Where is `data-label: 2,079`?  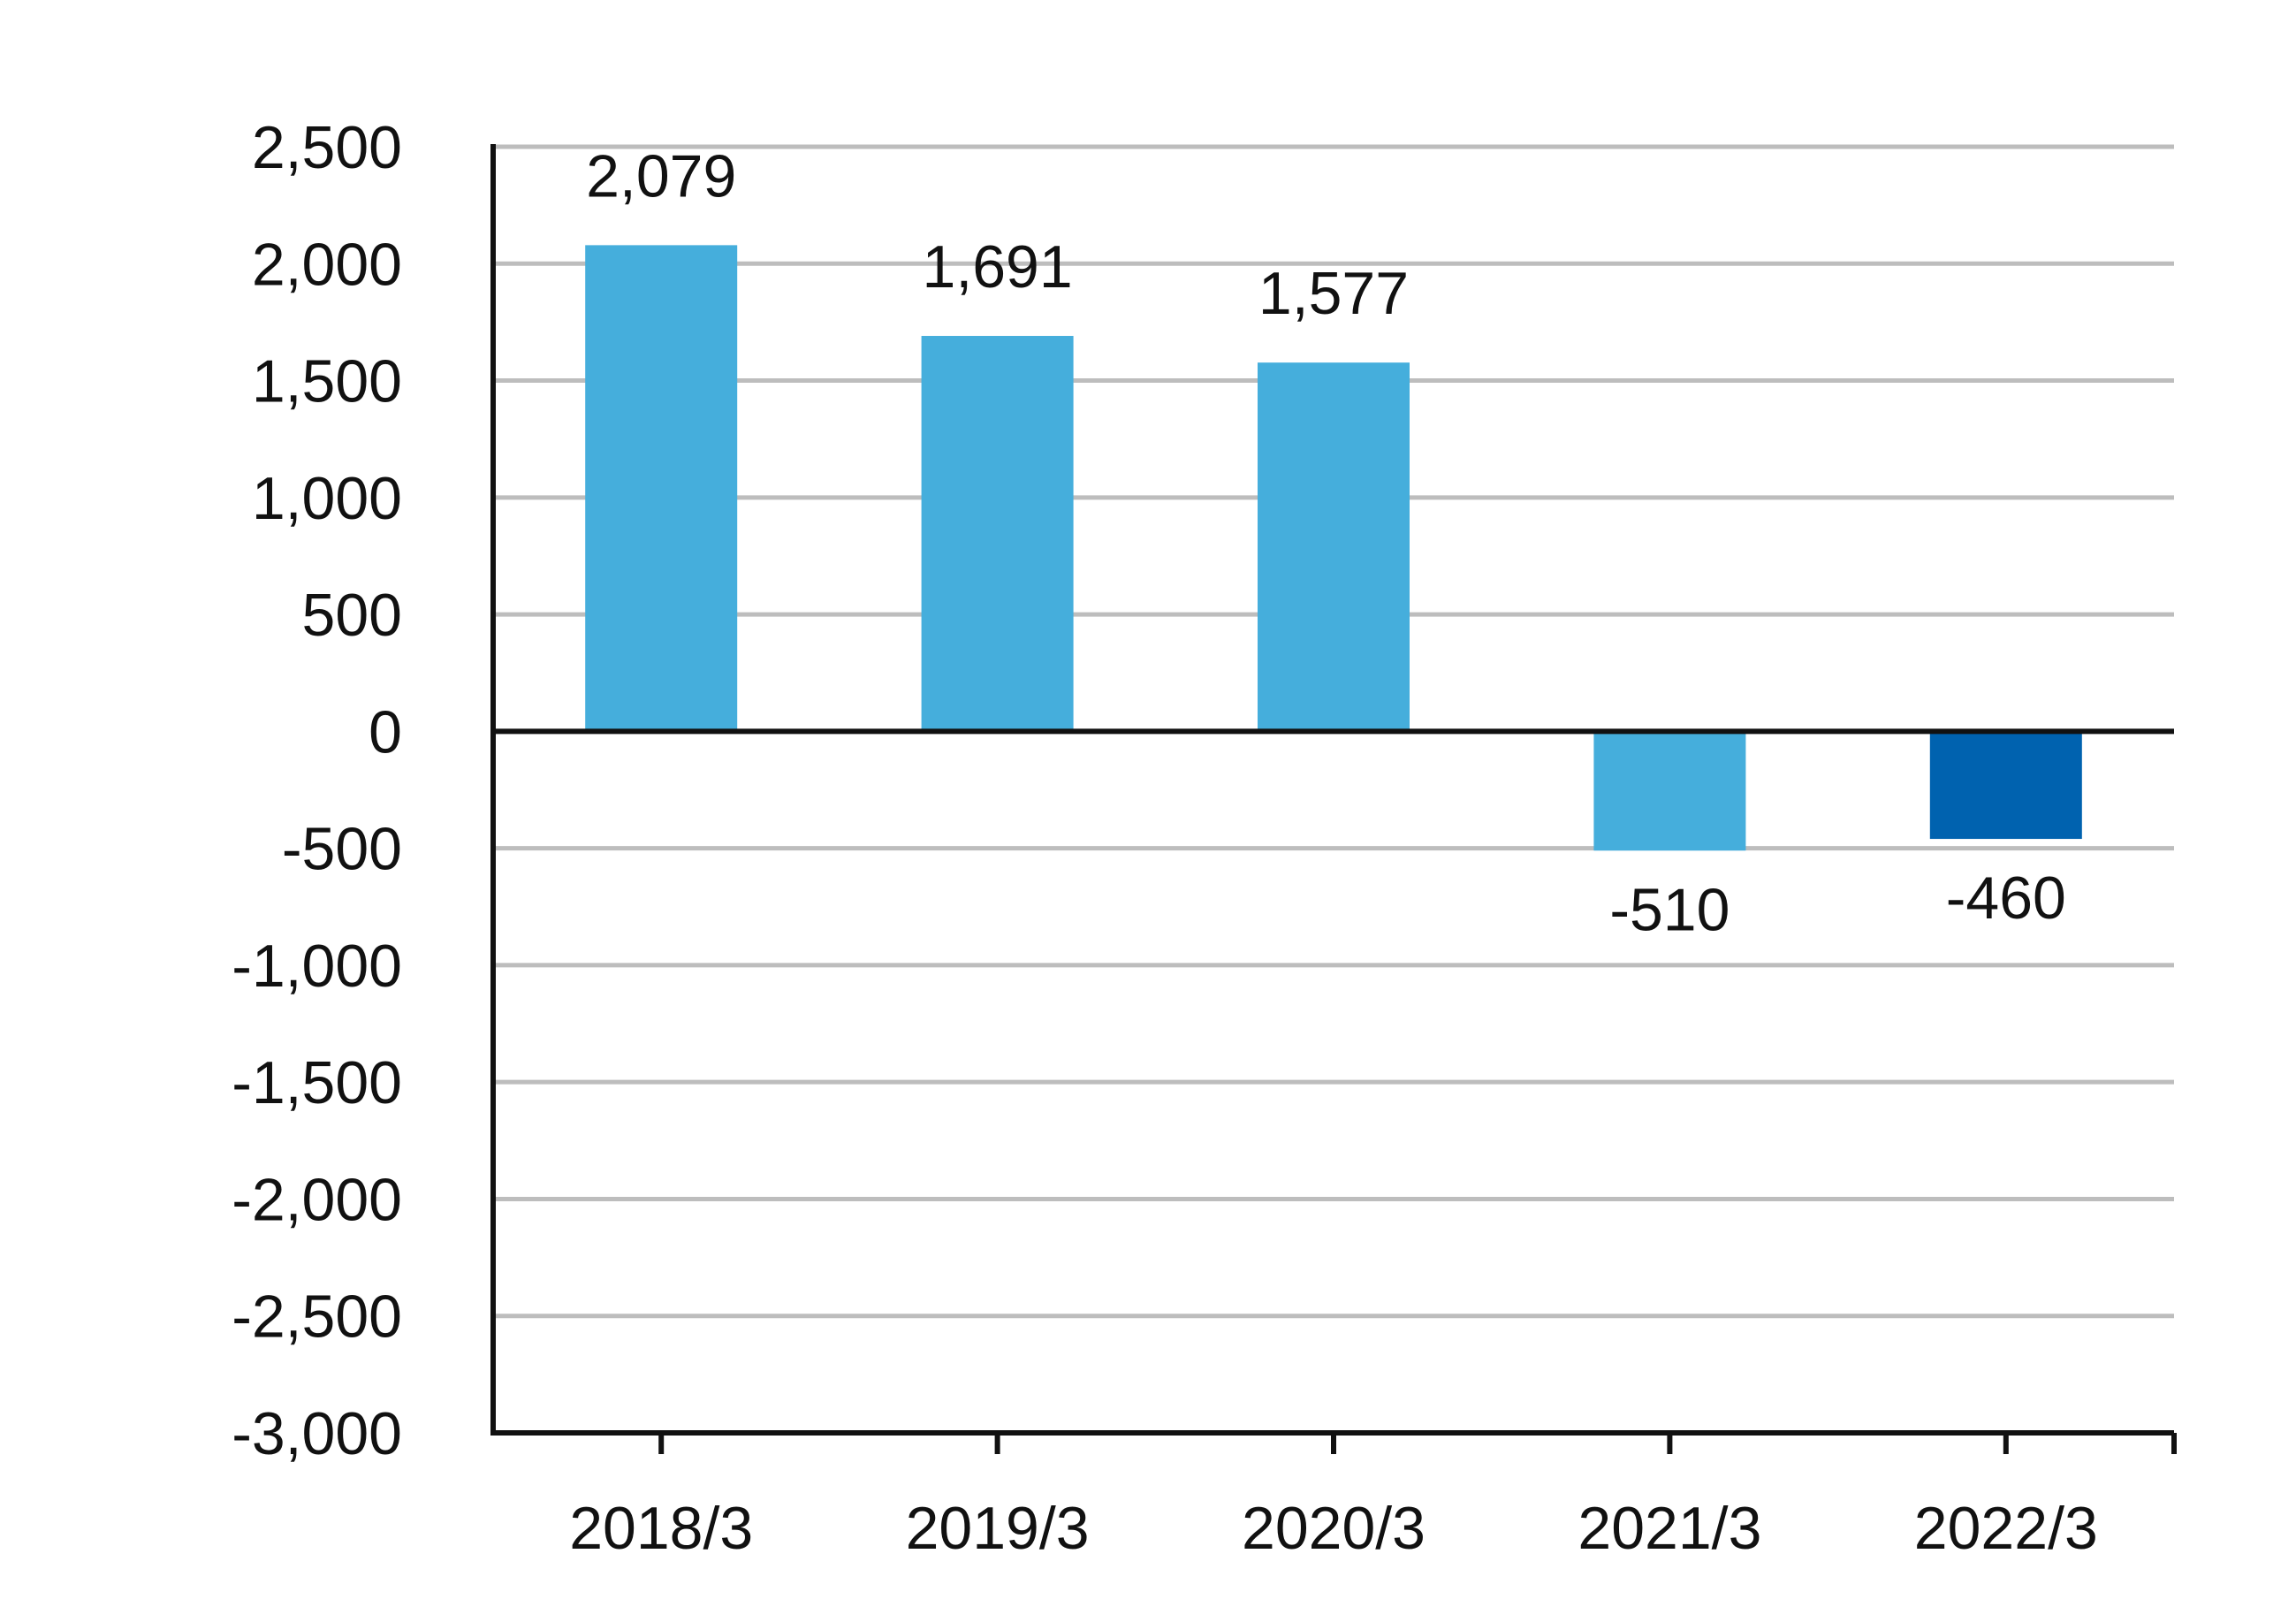
data-label: 2,079 is located at coordinates (661, 176).